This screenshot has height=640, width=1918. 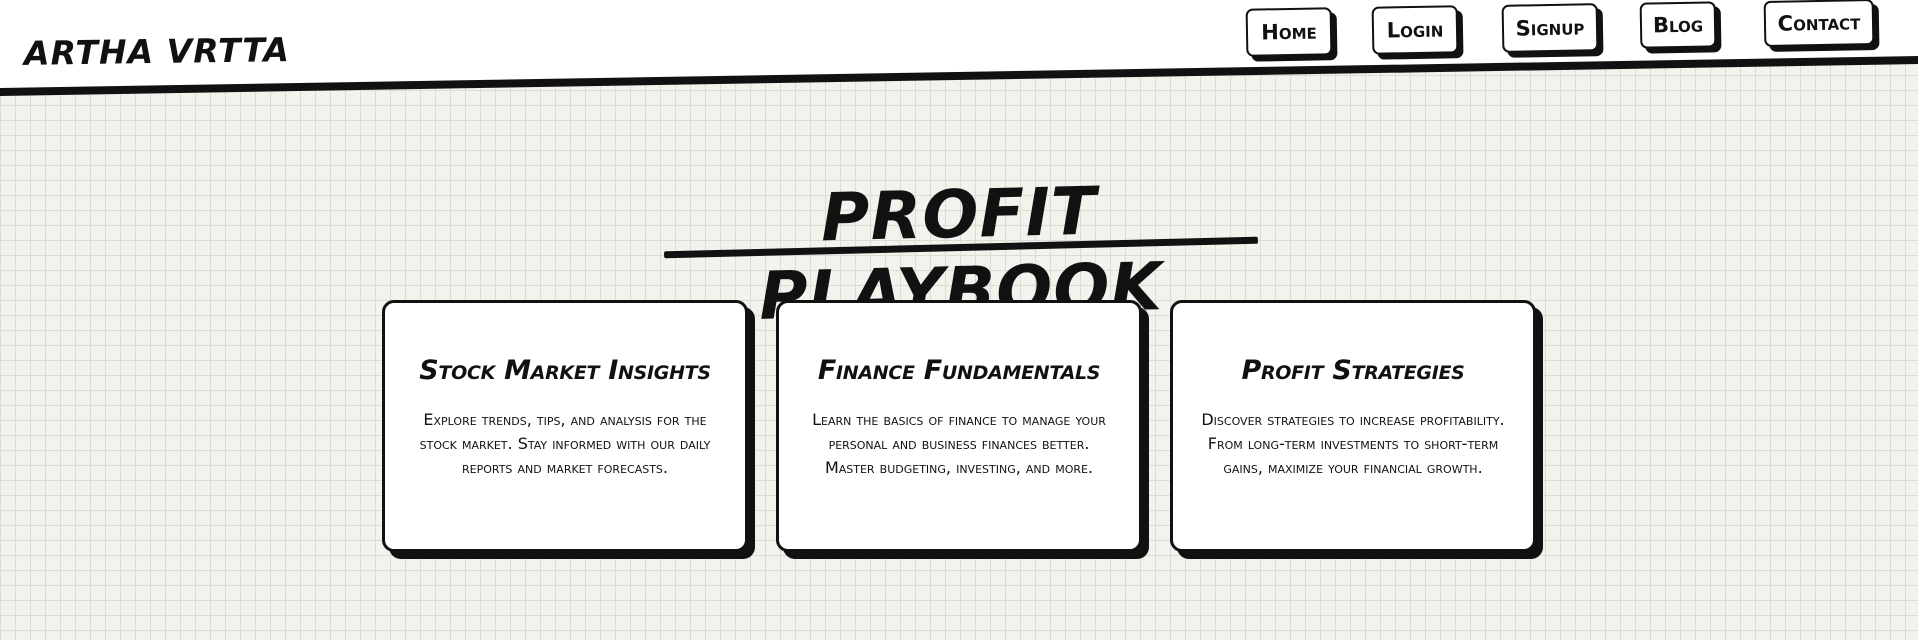 What do you see at coordinates (157, 51) in the screenshot?
I see `brand-logo: ARTHA VRTTA` at bounding box center [157, 51].